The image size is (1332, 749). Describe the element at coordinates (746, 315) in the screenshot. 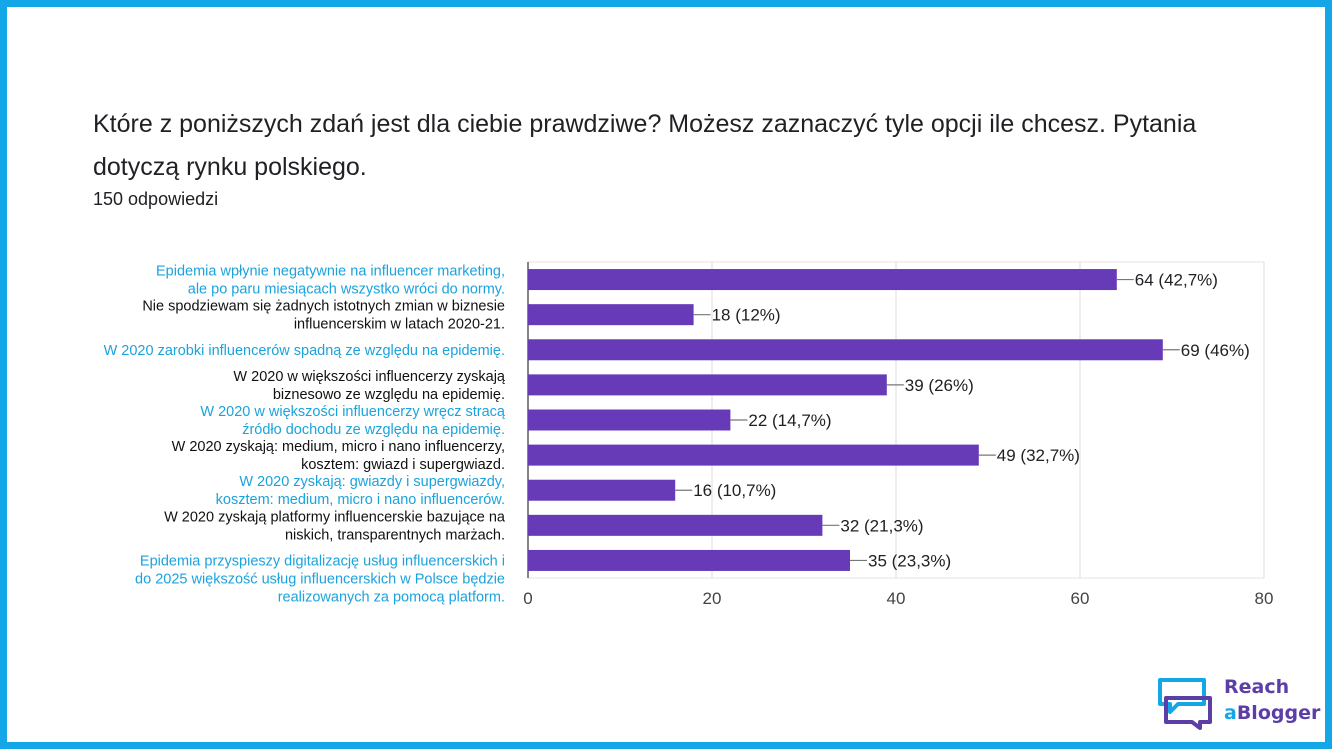

I see `data-label: 18 (12%)` at that location.